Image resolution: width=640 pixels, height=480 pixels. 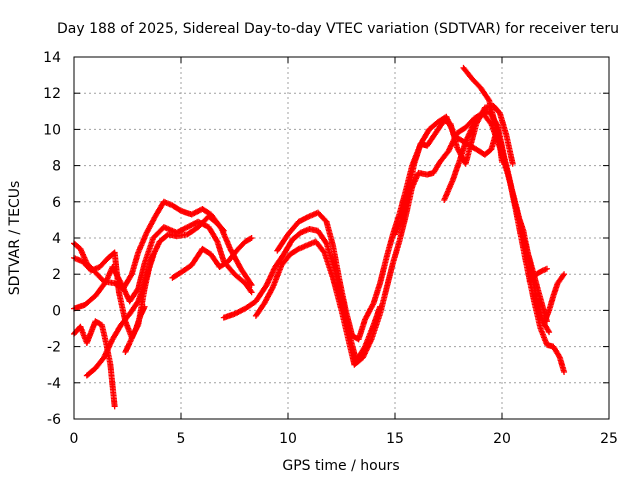 I want to click on y-tick-label: 10, so click(x=52, y=130).